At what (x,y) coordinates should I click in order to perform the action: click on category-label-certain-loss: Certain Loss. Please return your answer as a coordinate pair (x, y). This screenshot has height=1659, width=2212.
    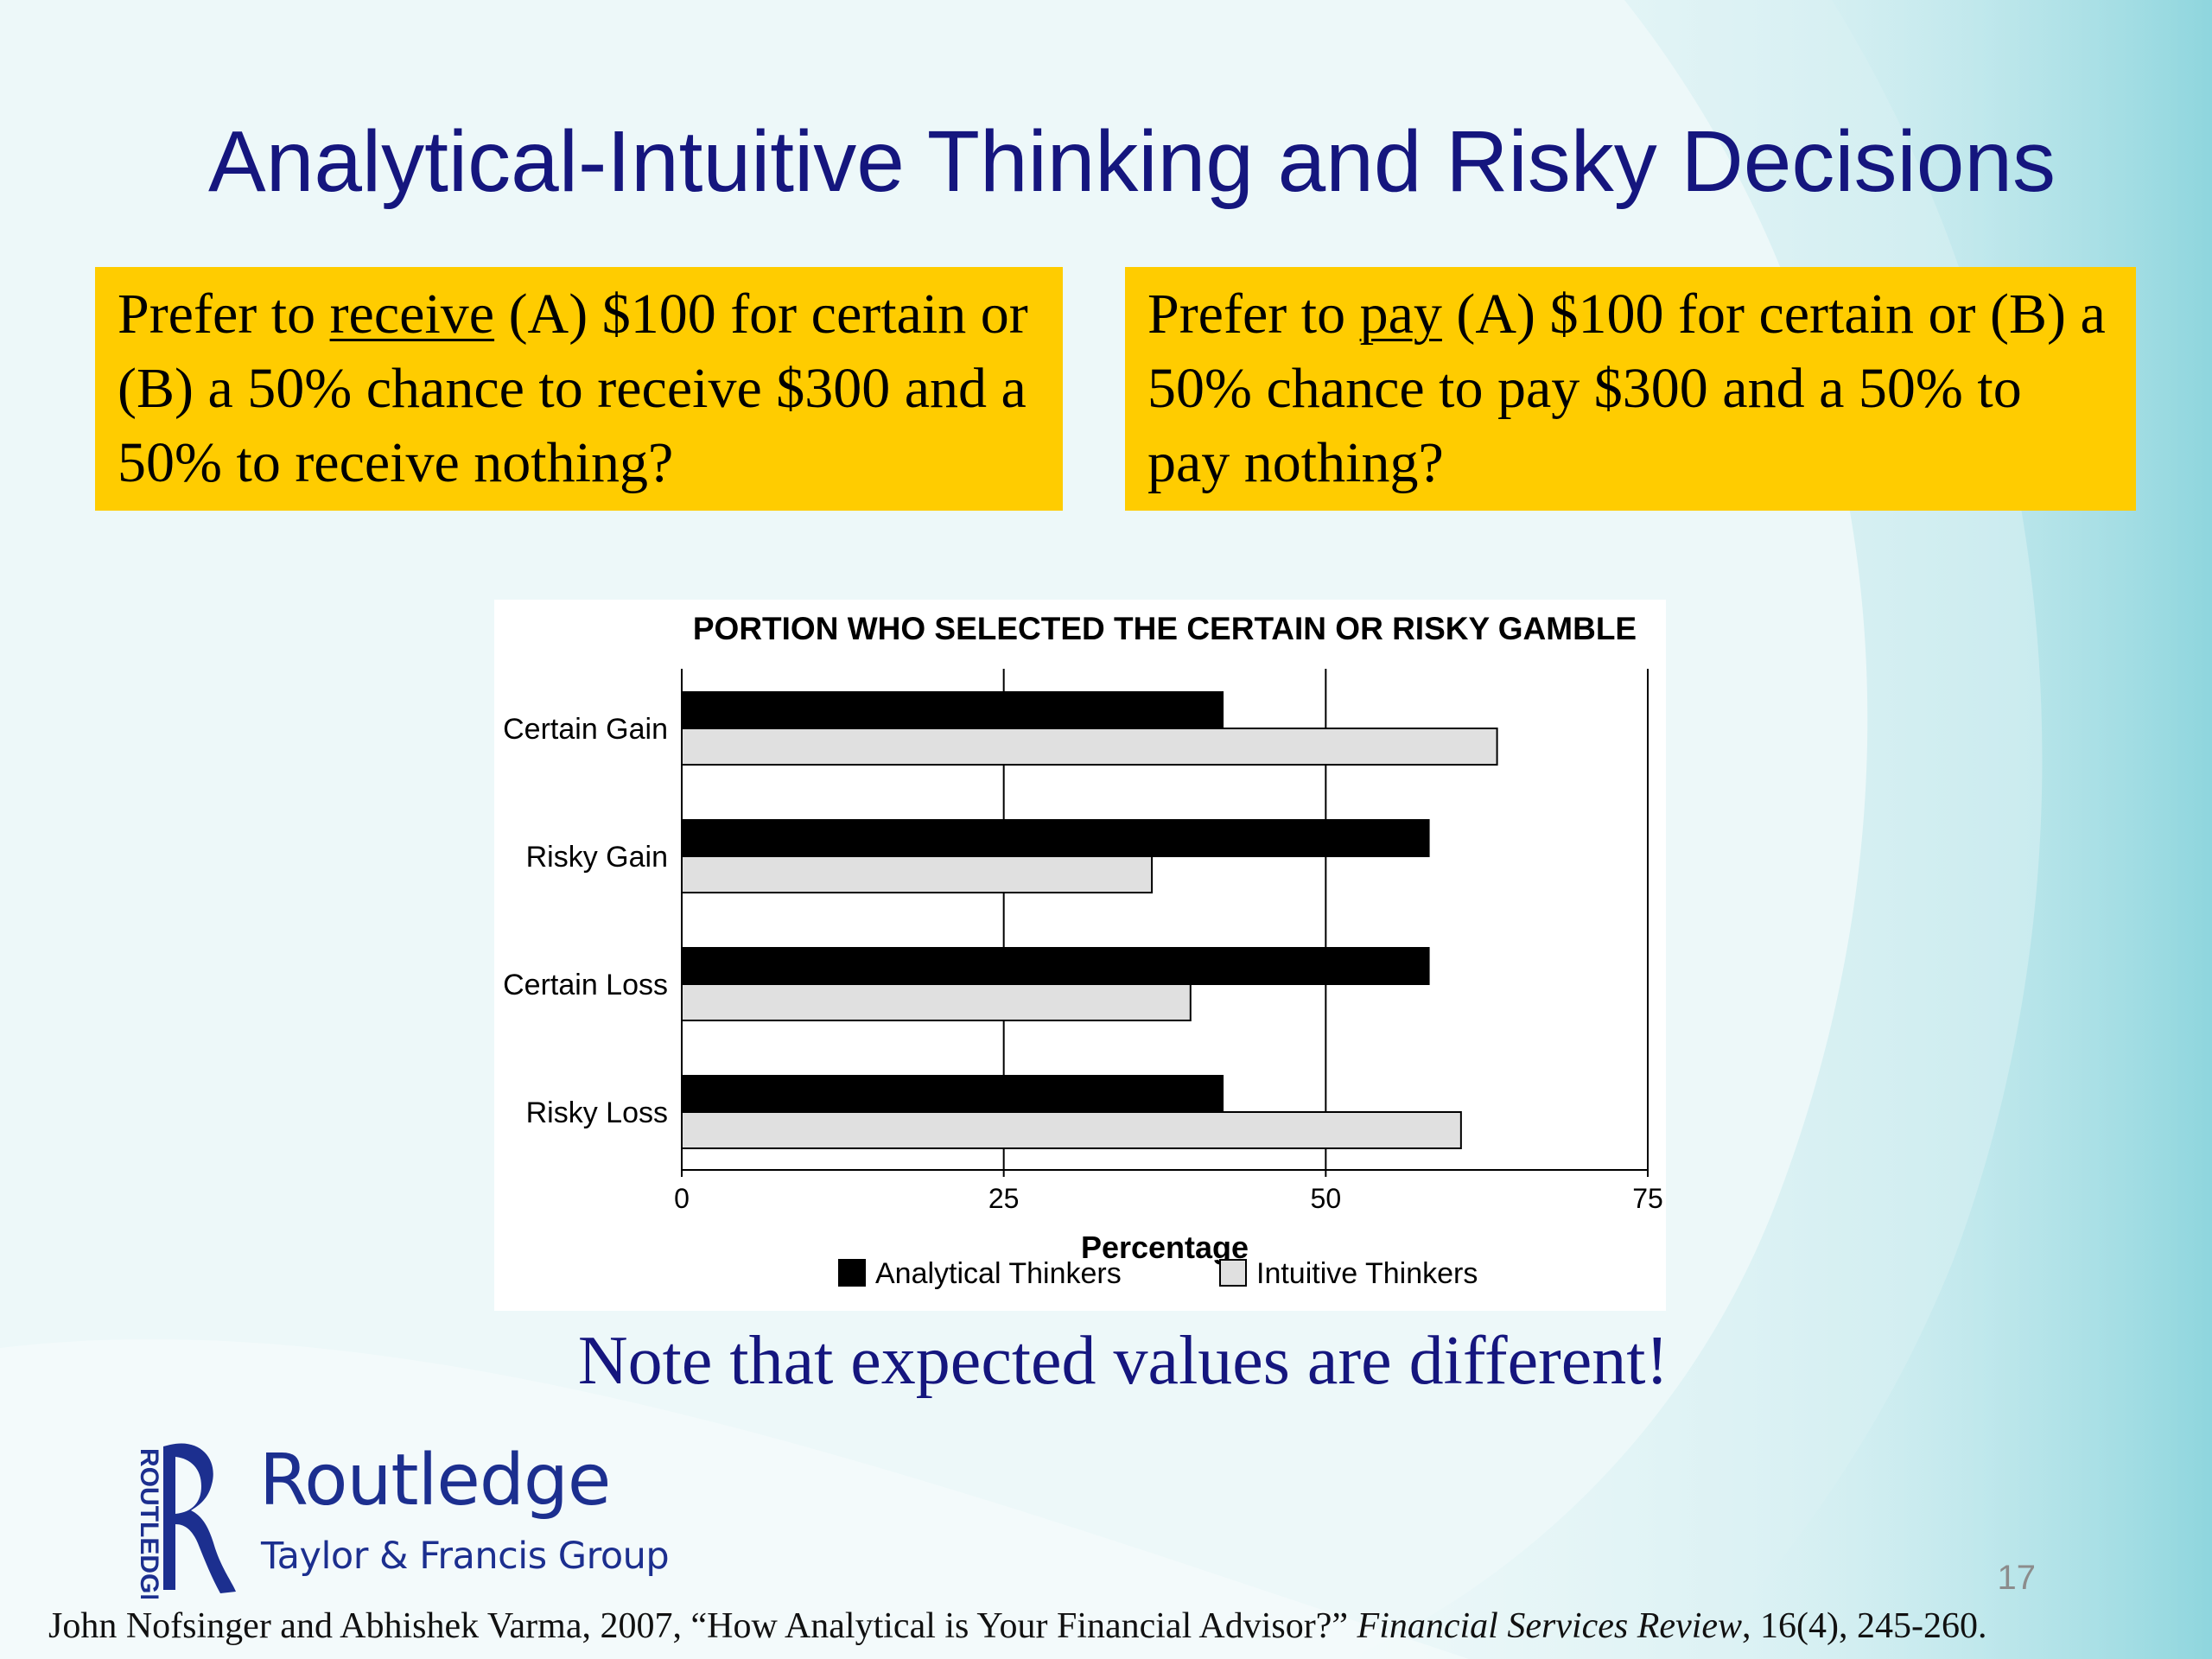
    Looking at the image, I should click on (585, 985).